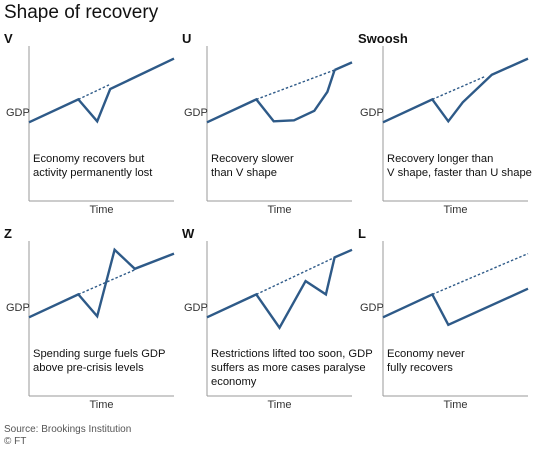 This screenshot has height=451, width=556. What do you see at coordinates (93, 173) in the screenshot?
I see `description-line: activity permanently lost` at bounding box center [93, 173].